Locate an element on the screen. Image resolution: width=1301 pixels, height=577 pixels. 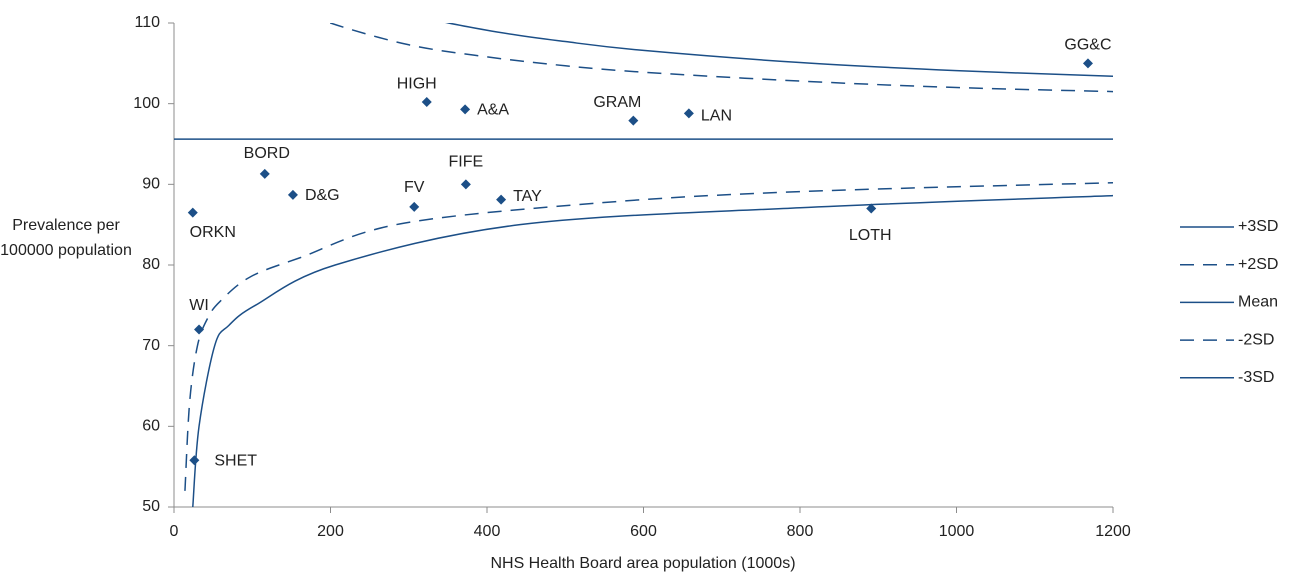
point-label: BORD is located at coordinates (267, 153).